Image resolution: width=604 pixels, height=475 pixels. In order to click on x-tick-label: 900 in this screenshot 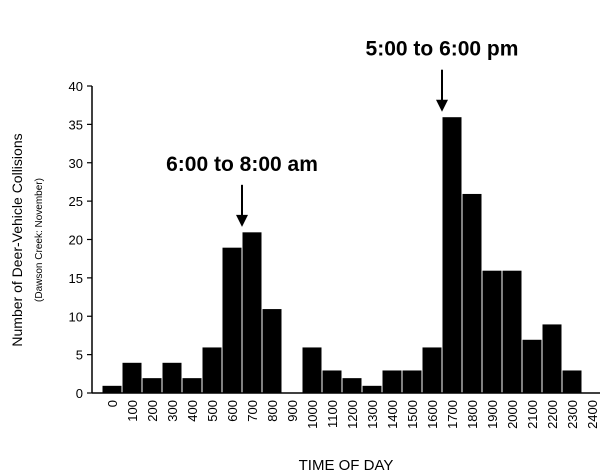, I will do `click(292, 411)`.